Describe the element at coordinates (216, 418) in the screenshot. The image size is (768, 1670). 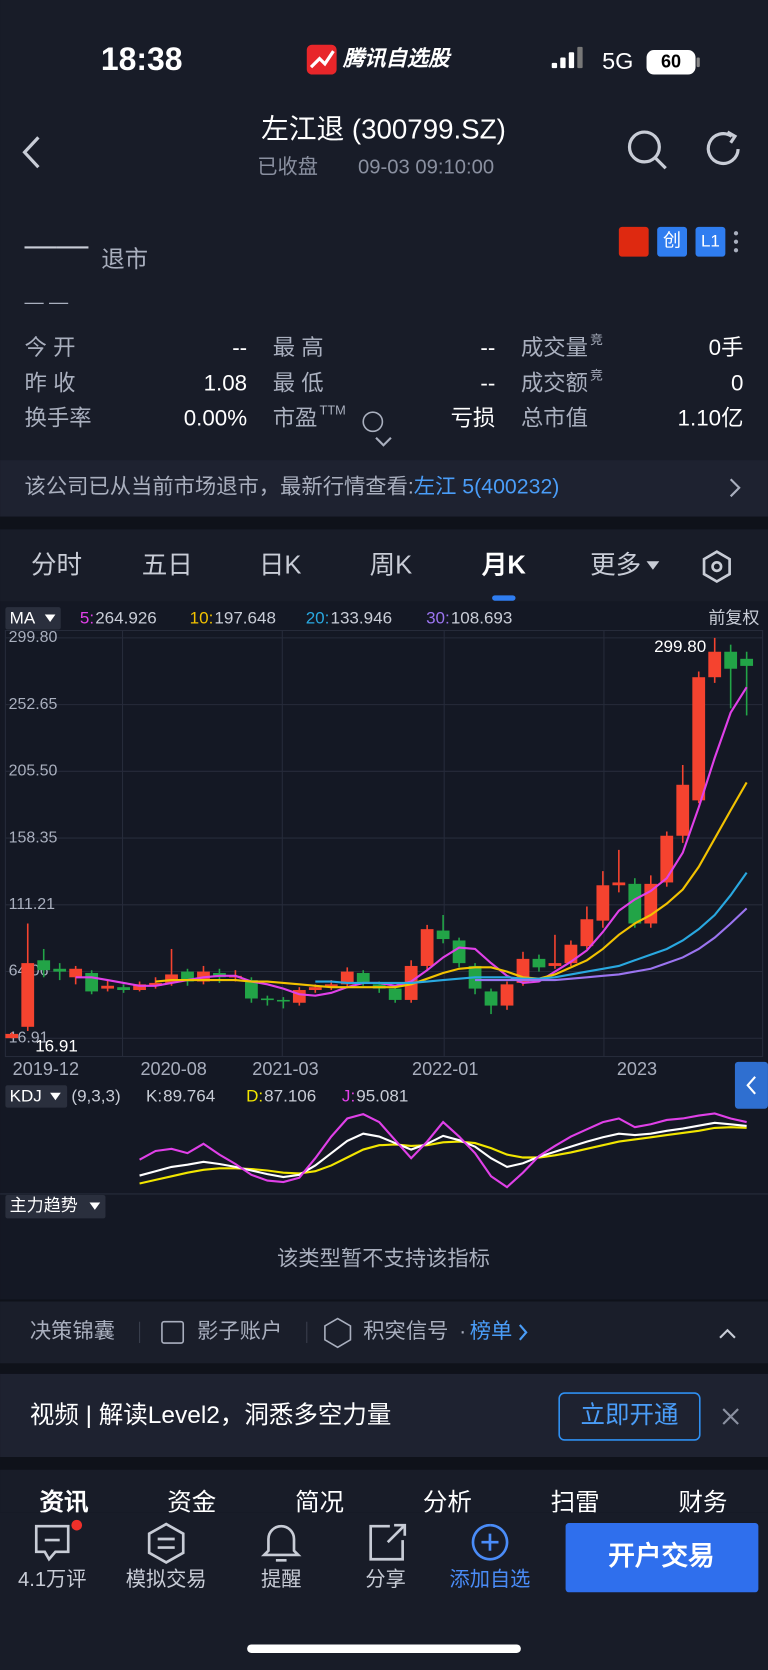
I see `stat-value: 0.00%` at that location.